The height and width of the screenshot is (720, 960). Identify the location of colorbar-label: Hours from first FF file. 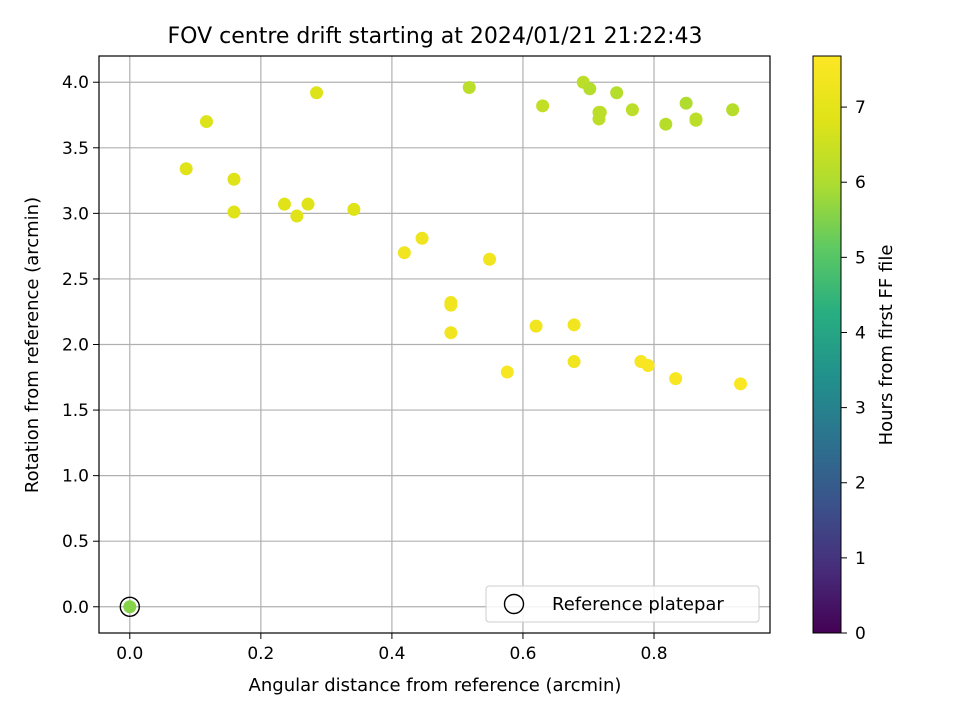
(886, 345).